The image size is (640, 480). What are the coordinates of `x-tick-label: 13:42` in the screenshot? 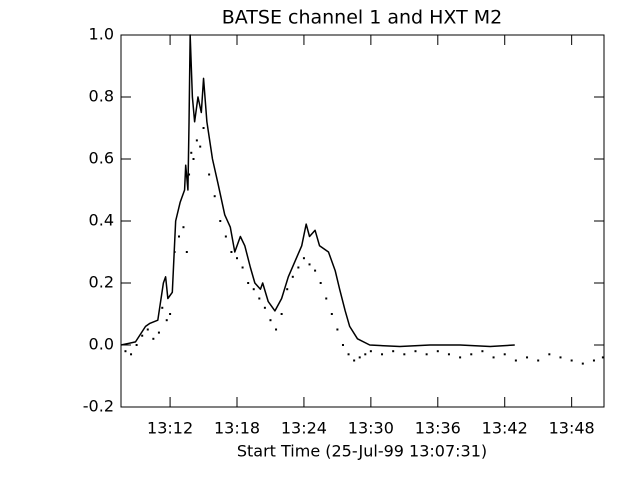 It's located at (505, 428).